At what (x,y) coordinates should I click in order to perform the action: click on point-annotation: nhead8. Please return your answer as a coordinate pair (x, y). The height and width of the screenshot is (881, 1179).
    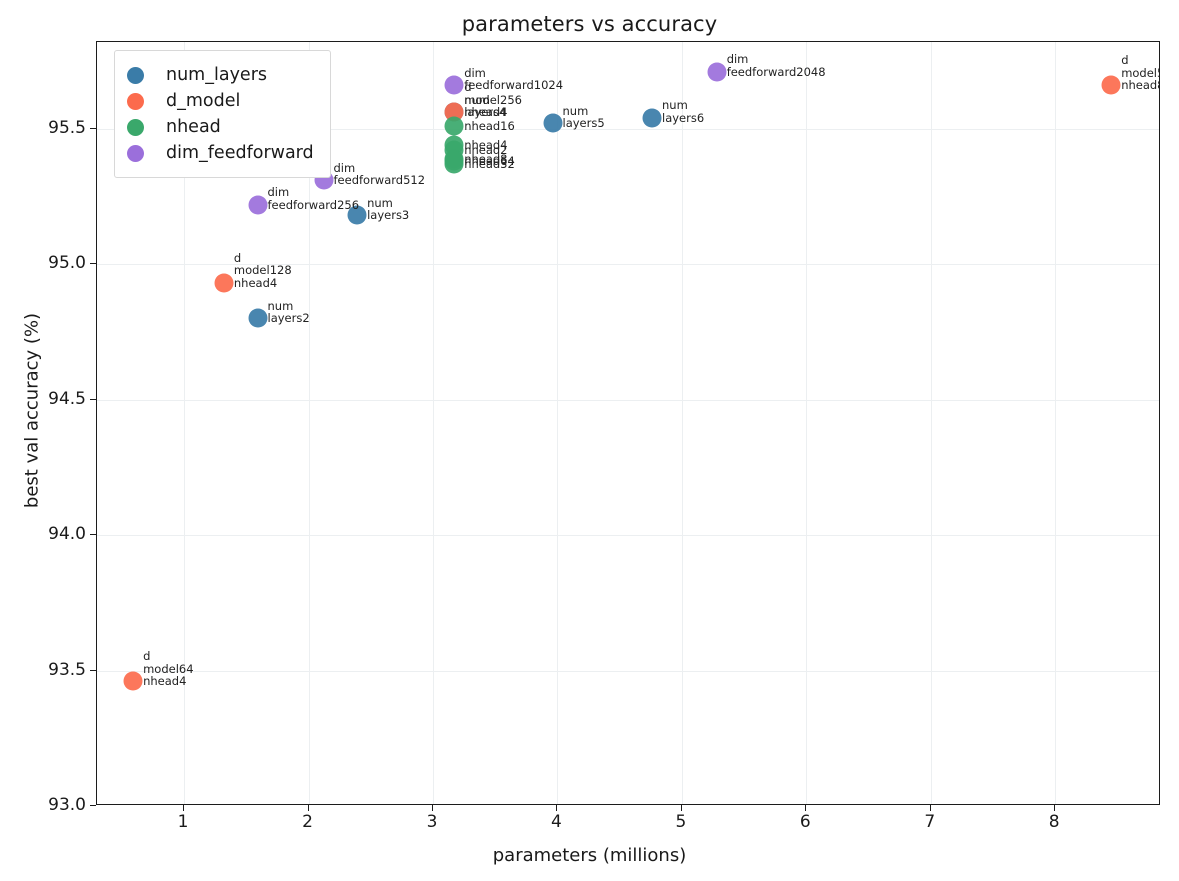
    Looking at the image, I should click on (486, 158).